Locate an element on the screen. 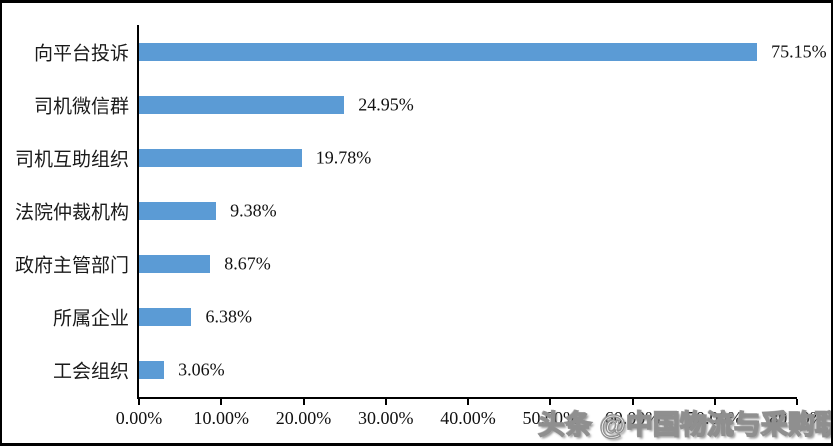 This screenshot has height=446, width=833. x-axis-tick-label: 40.00% is located at coordinates (468, 418).